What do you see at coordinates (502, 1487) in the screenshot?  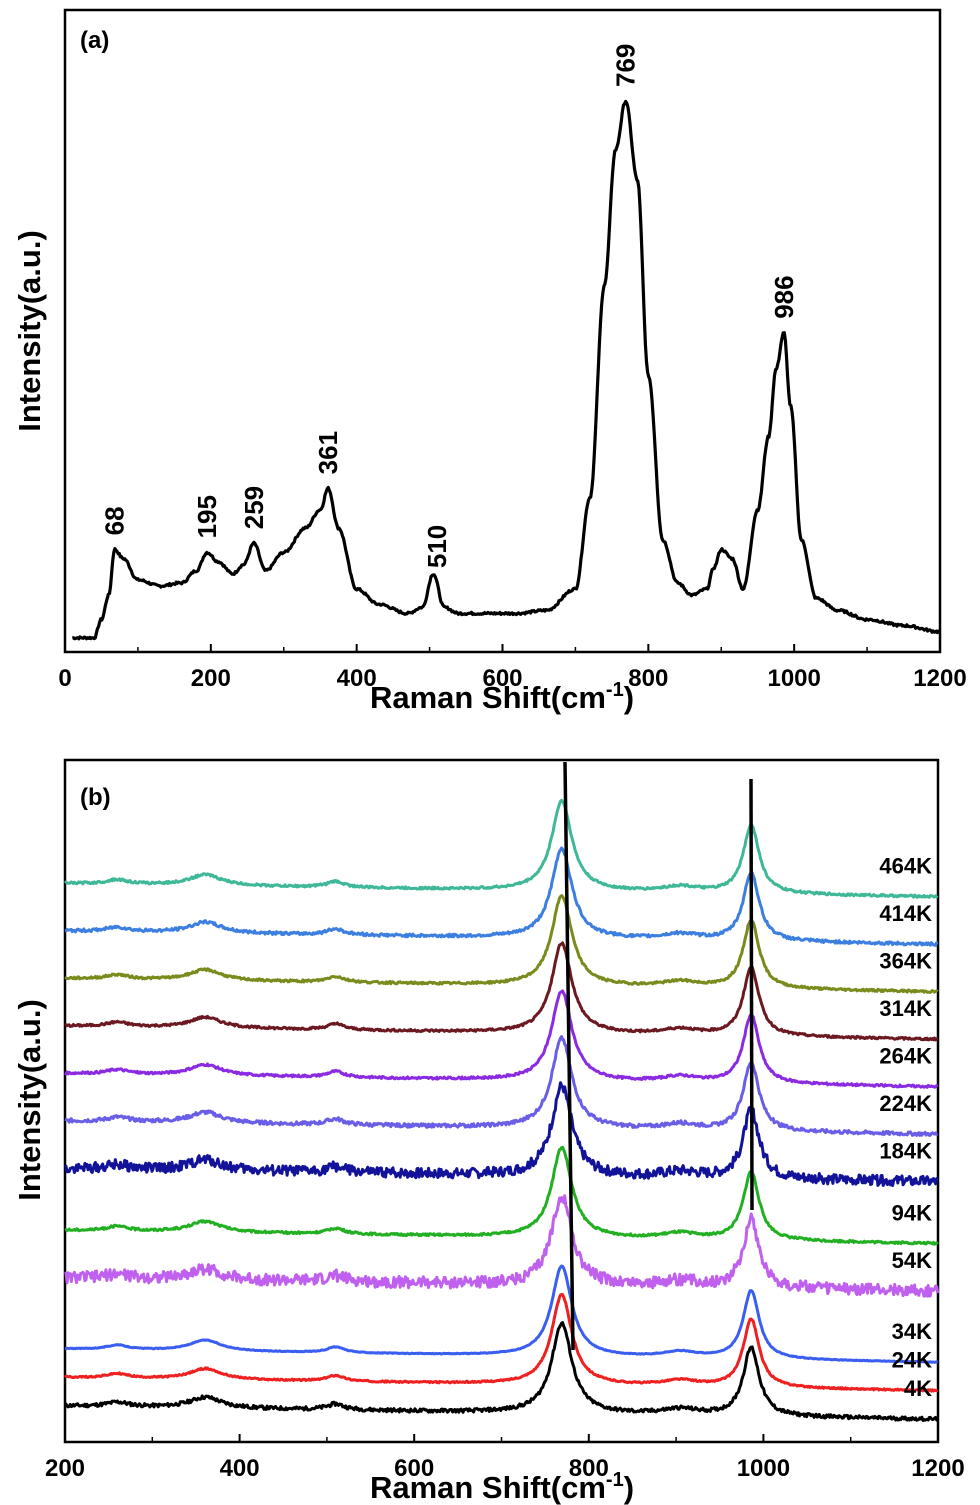 I see `panel-b-xlabel: Raman Shift(cm-1)` at bounding box center [502, 1487].